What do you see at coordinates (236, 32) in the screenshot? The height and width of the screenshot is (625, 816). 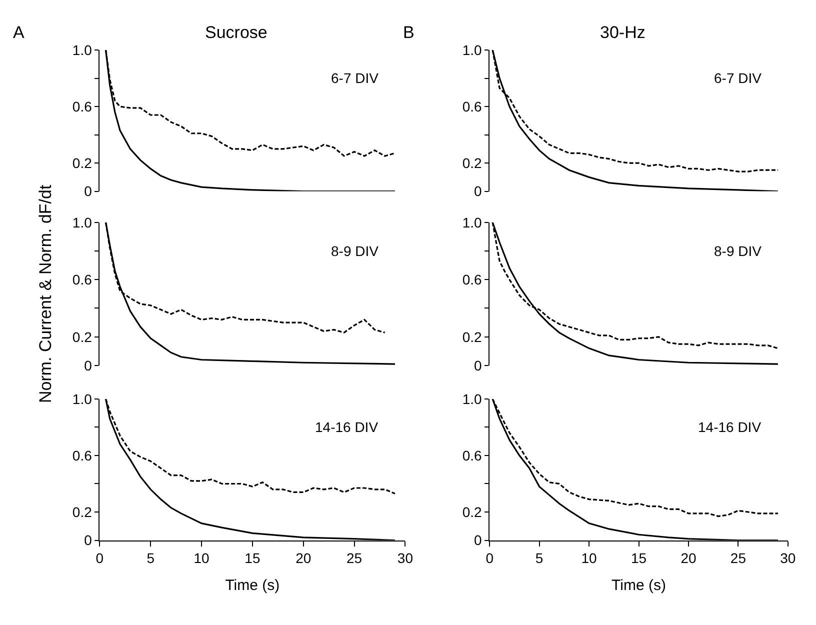 I see `chart-title: Sucrose` at bounding box center [236, 32].